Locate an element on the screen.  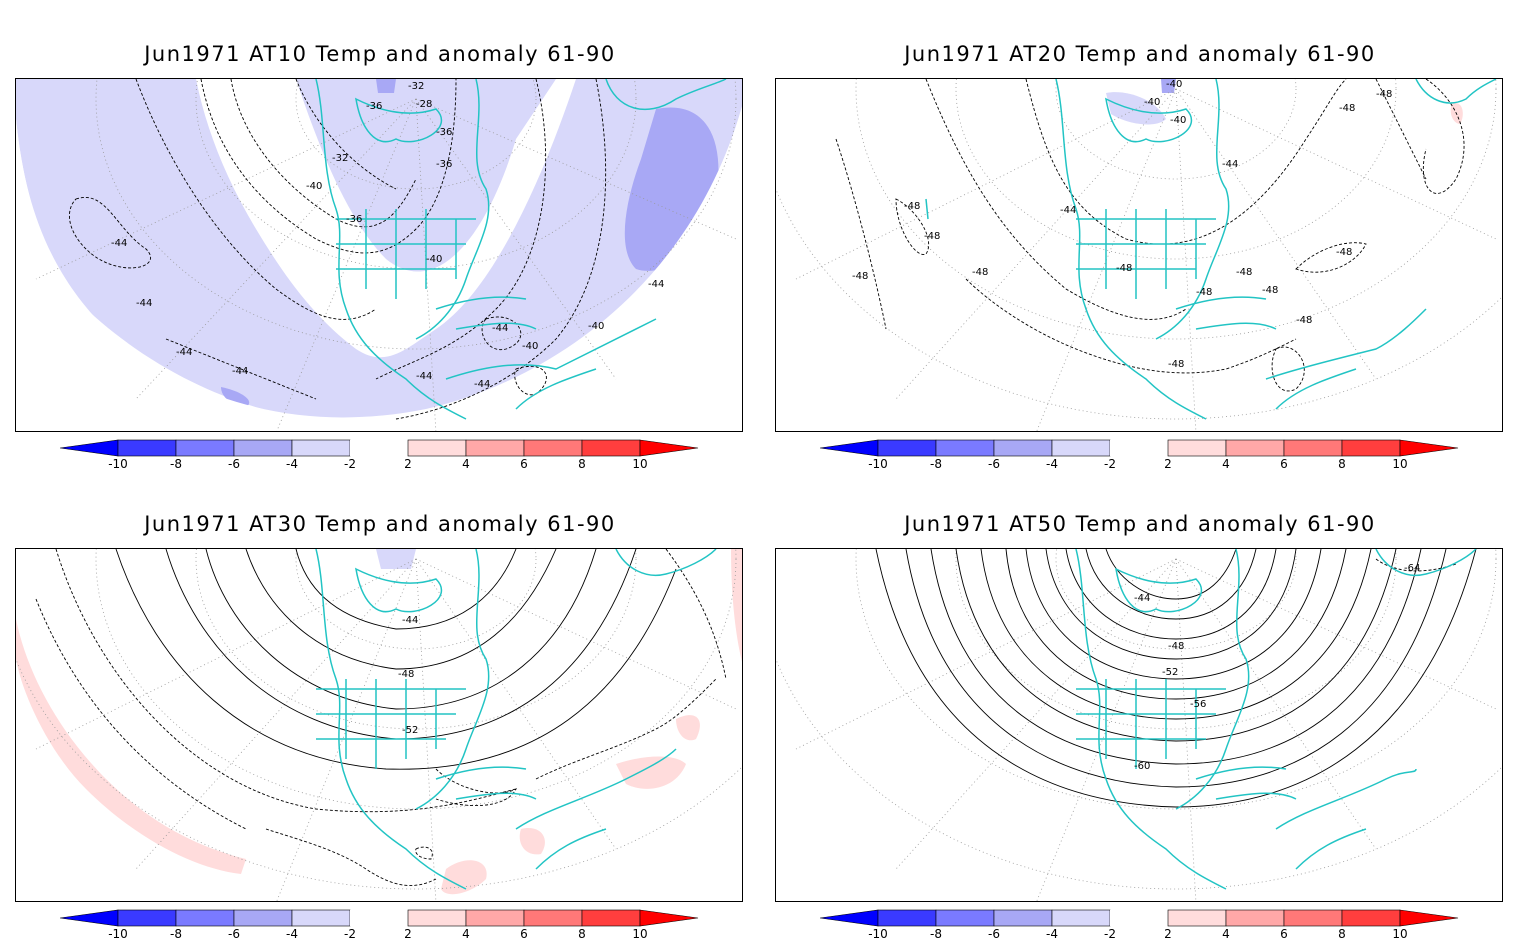
anomaly-fill-zero is located at coordinates (386, 218).